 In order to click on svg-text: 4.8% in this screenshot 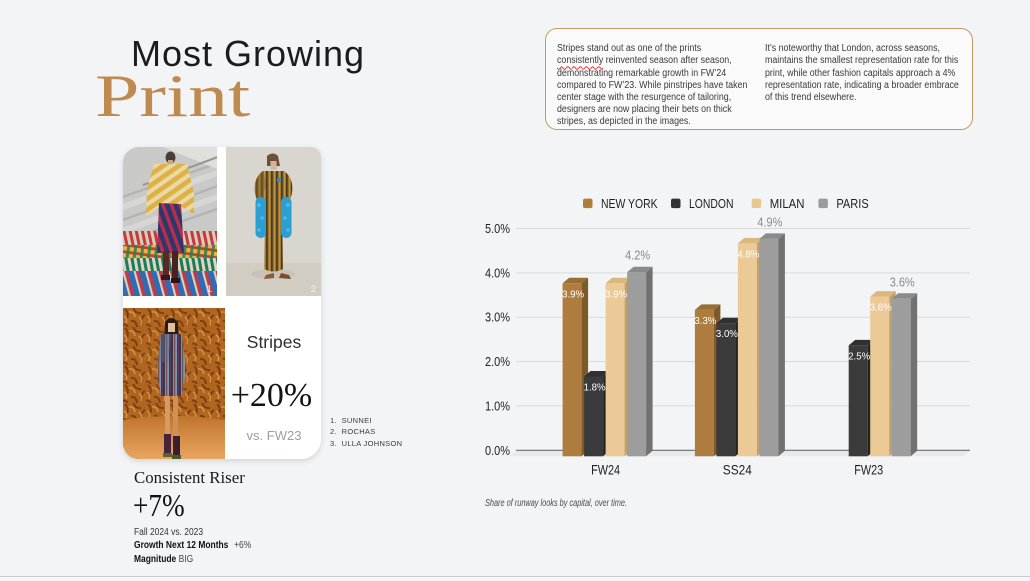, I will do `click(748, 254)`.